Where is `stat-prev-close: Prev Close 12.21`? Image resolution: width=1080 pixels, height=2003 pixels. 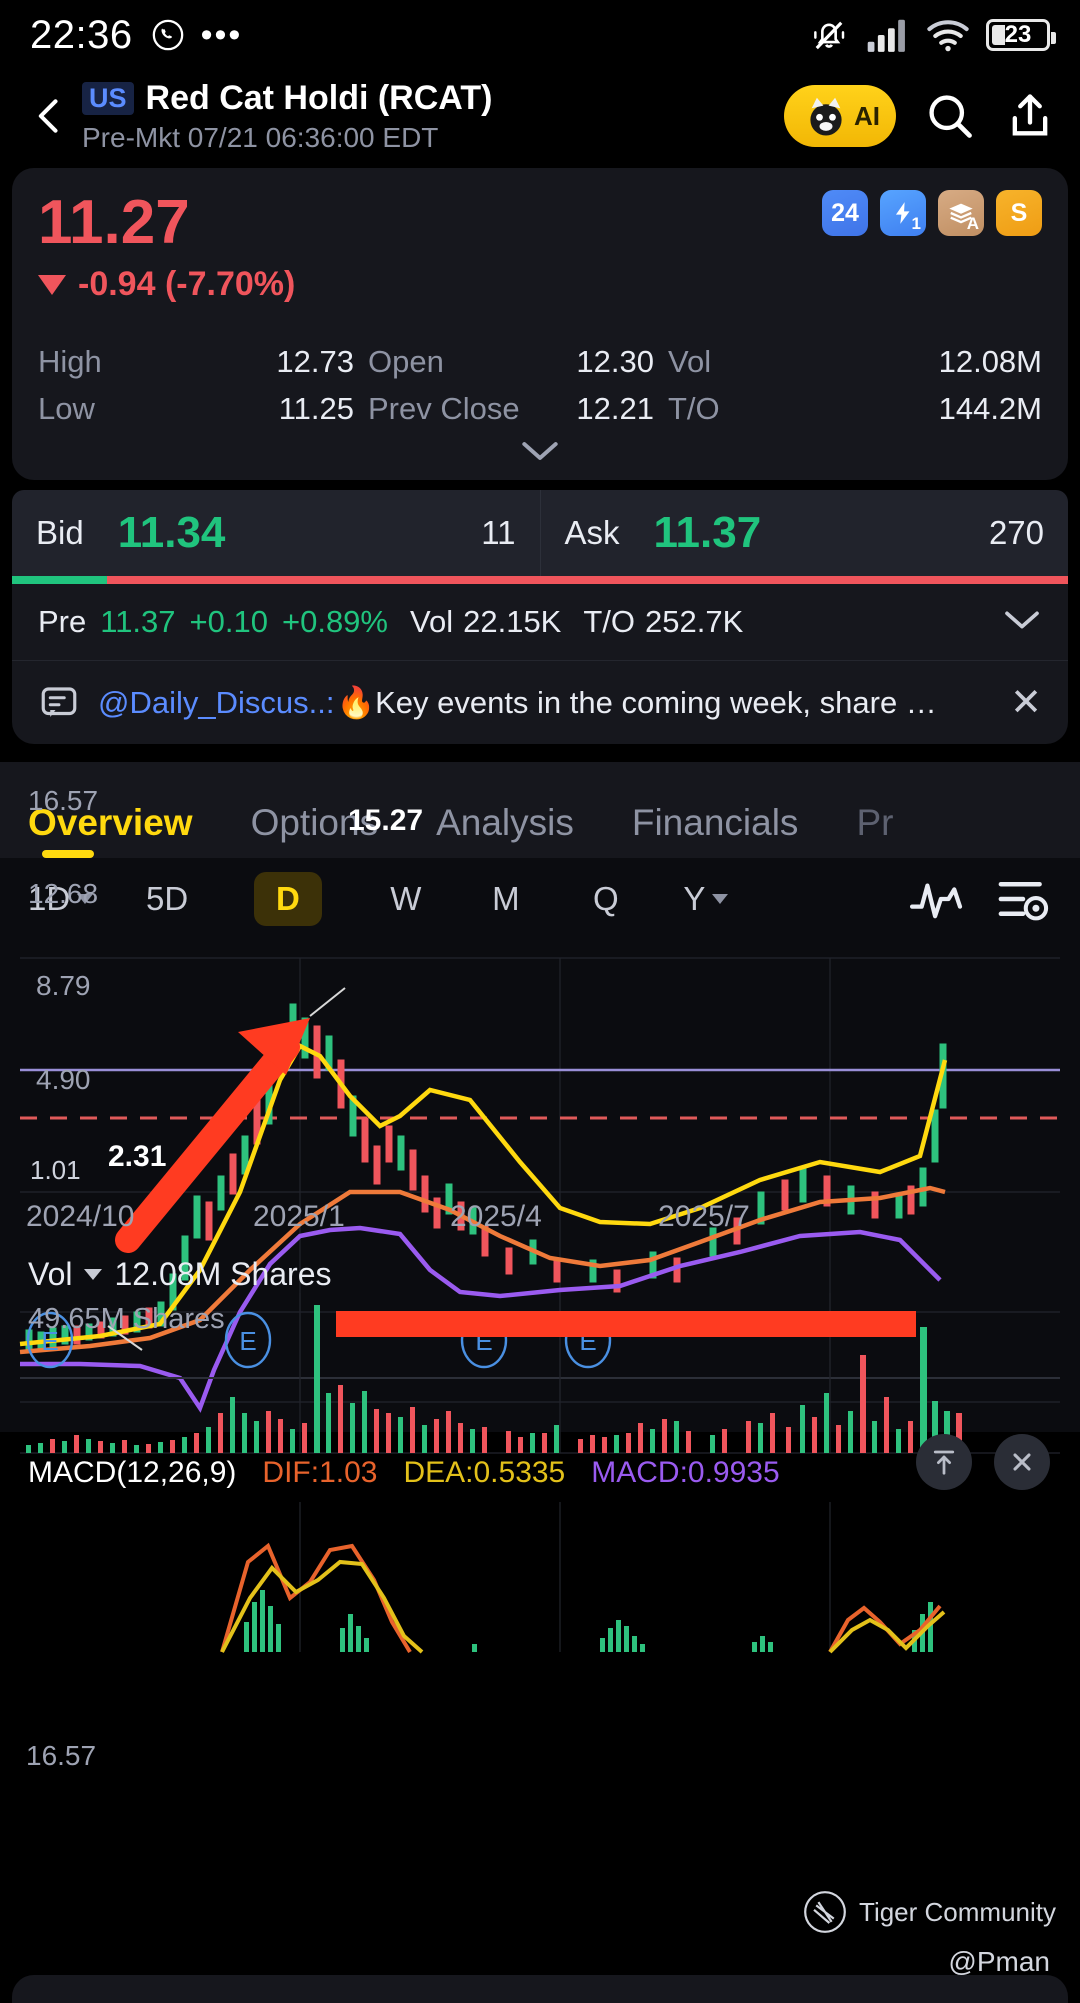 stat-prev-close: Prev Close 12.21 is located at coordinates (518, 408).